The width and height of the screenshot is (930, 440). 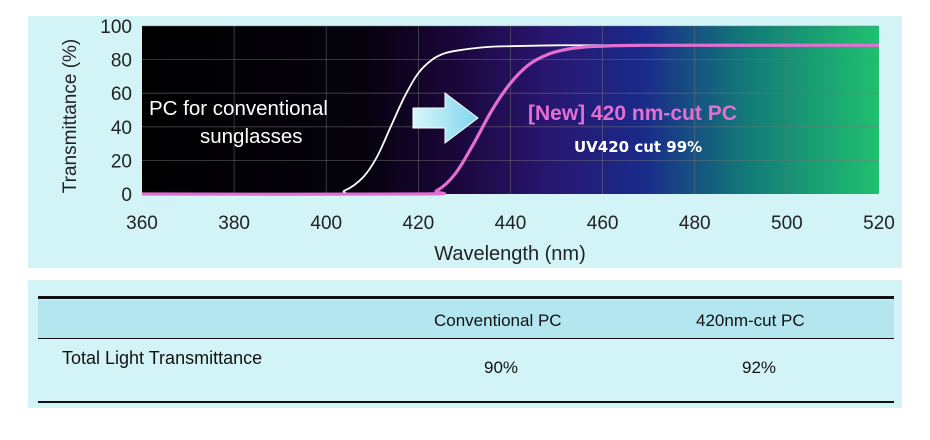 What do you see at coordinates (466, 338) in the screenshot?
I see `table-header-rule` at bounding box center [466, 338].